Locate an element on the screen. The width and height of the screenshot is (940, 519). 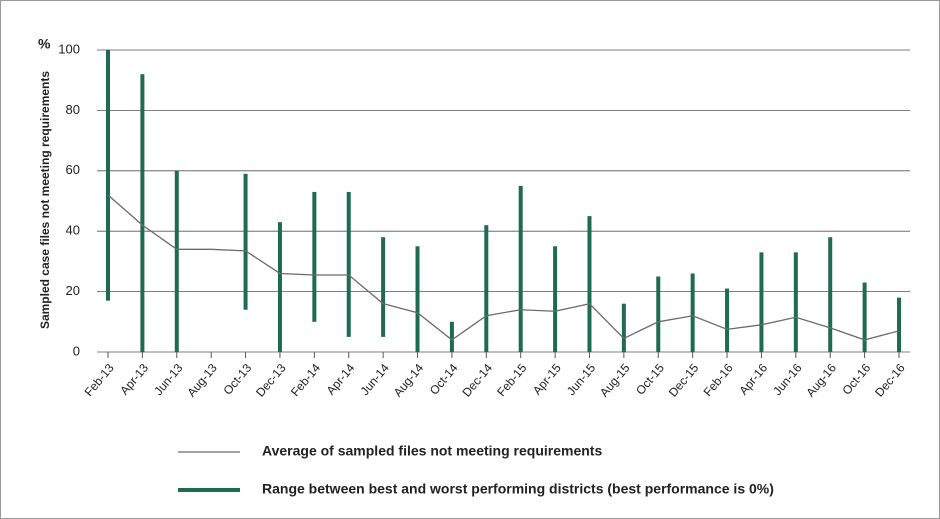
x-tick-label: Dec-13 is located at coordinates (271, 380).